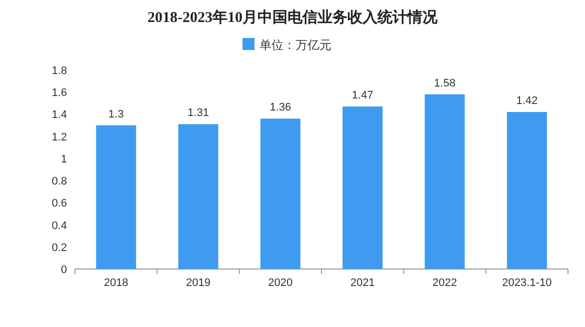 Image resolution: width=585 pixels, height=327 pixels. I want to click on y-tick-label: 1.8, so click(59, 71).